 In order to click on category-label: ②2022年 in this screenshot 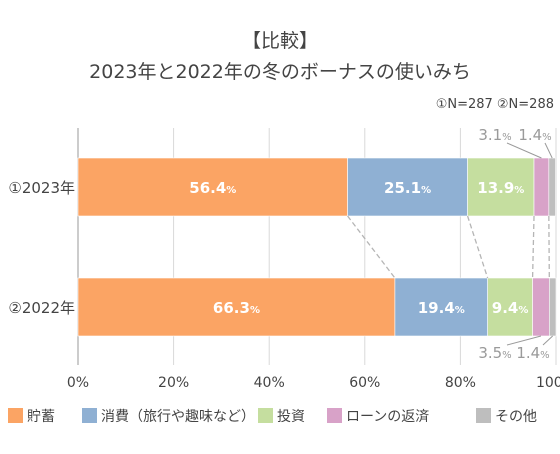, I will do `click(41, 308)`.